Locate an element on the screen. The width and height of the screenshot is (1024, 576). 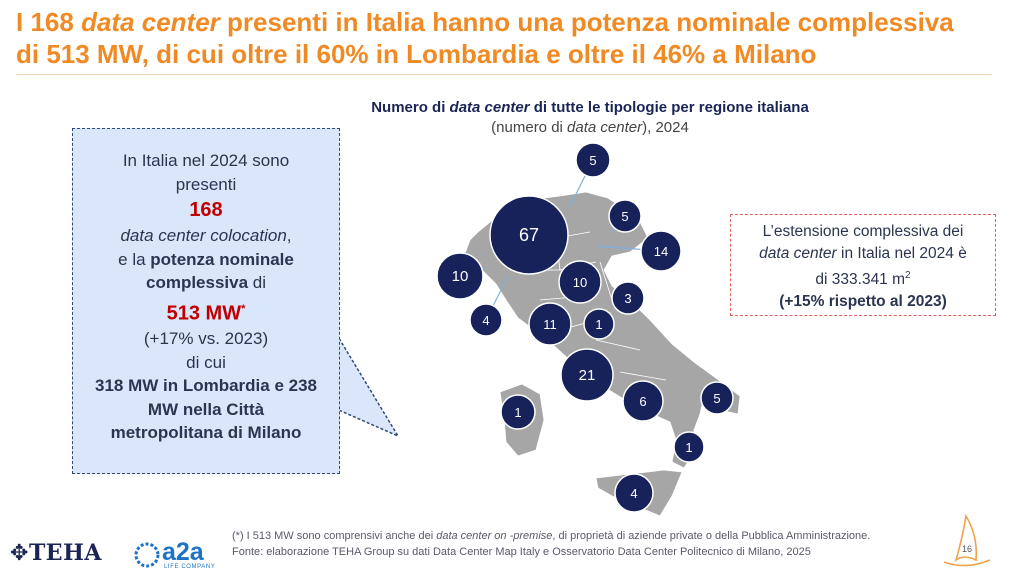
power-label-c: di is located at coordinates (257, 282).